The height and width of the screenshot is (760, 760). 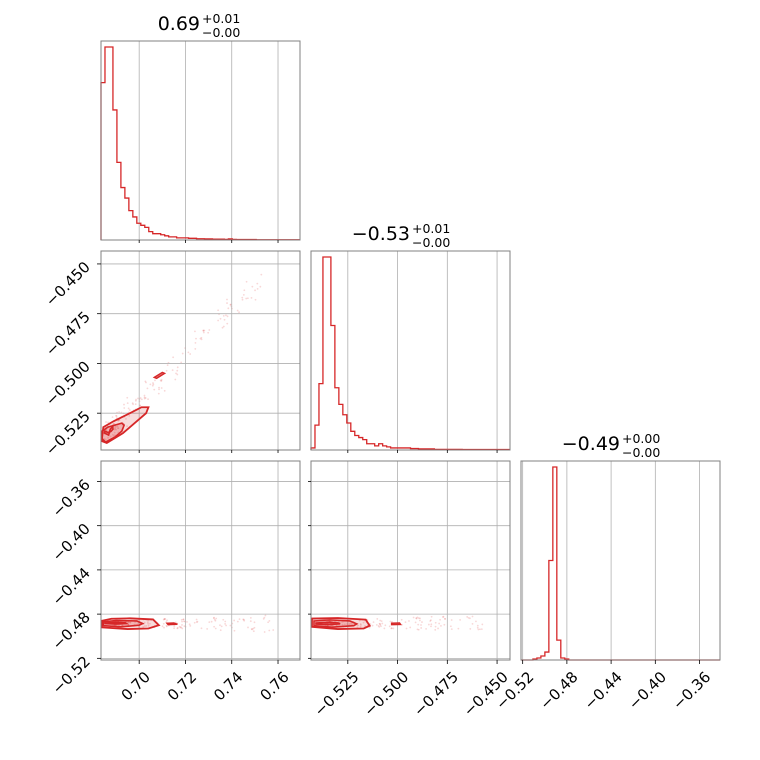 What do you see at coordinates (221, 32) in the screenshot?
I see `title-param-1-minus: −0.00` at bounding box center [221, 32].